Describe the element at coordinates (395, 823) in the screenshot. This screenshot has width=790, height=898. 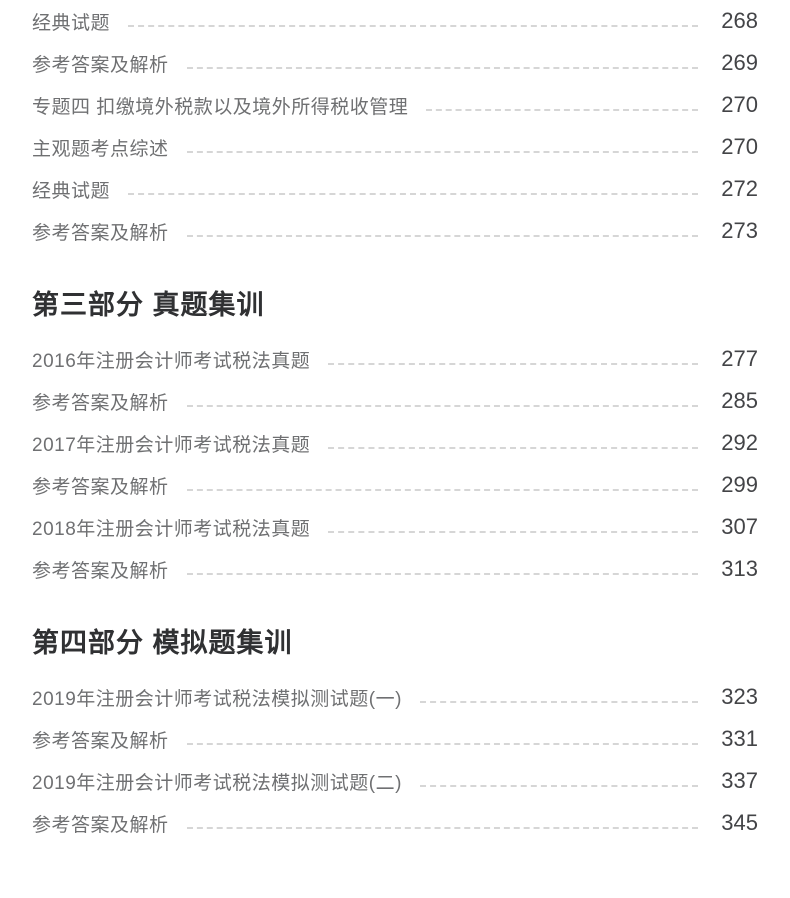
I see `toc-entry: 参考答案及解析 345` at that location.